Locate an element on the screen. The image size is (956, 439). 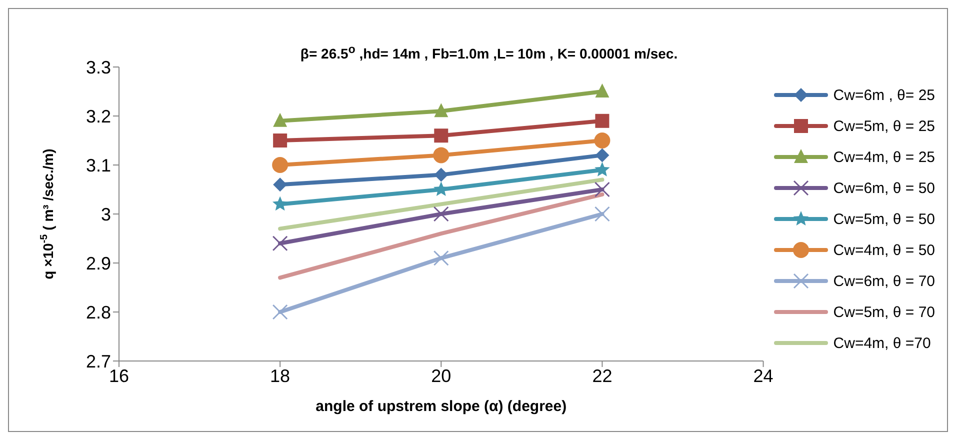
x-tick-label: 16 is located at coordinates (119, 376).